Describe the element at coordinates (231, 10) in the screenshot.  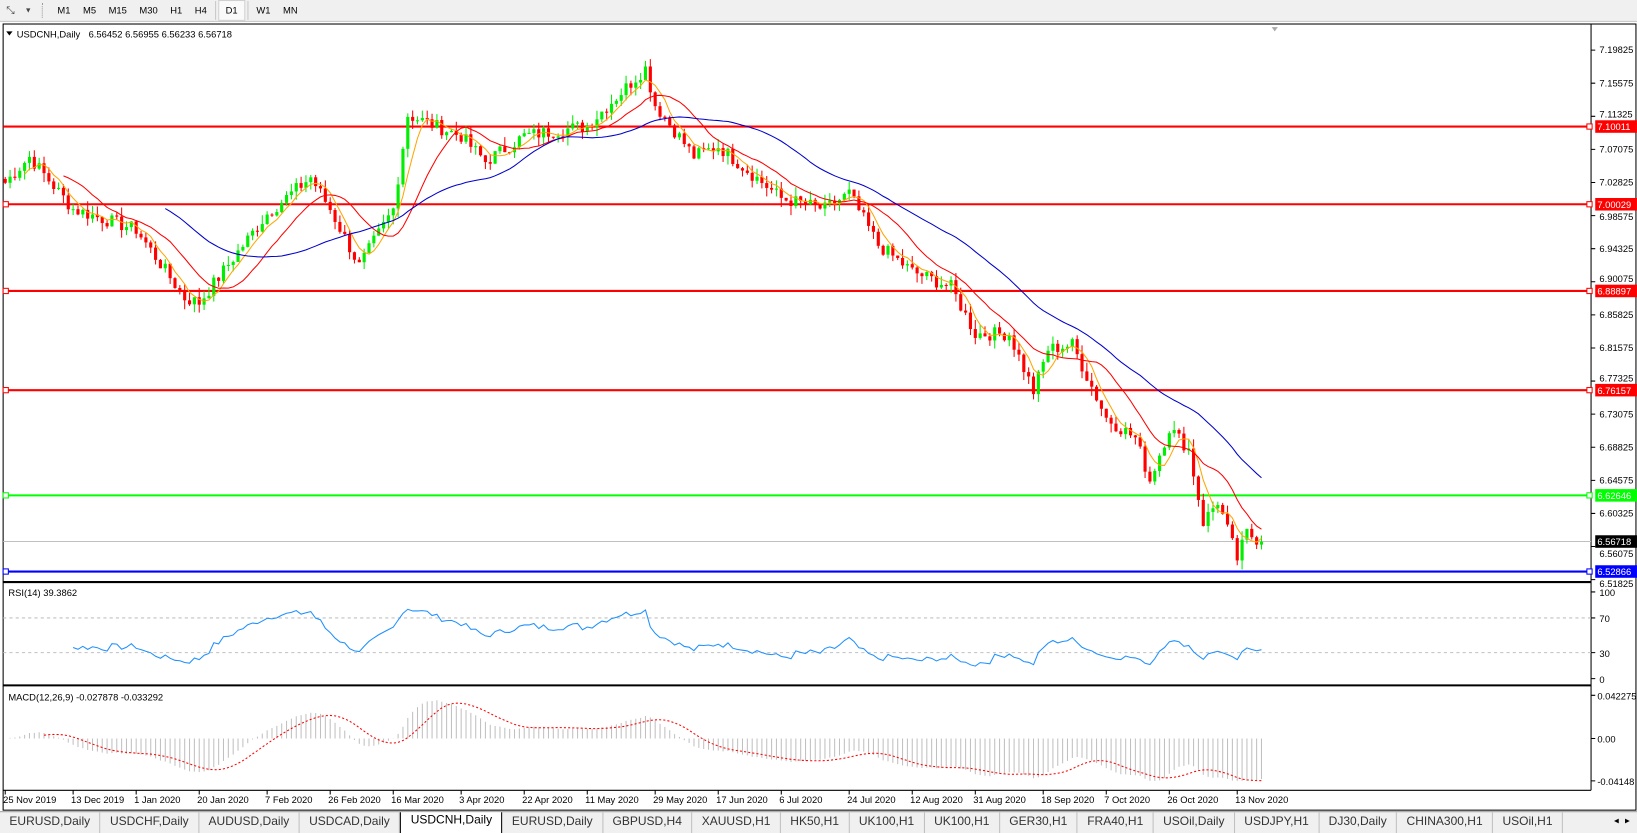
I see `timeframe-d1-button: D1` at that location.